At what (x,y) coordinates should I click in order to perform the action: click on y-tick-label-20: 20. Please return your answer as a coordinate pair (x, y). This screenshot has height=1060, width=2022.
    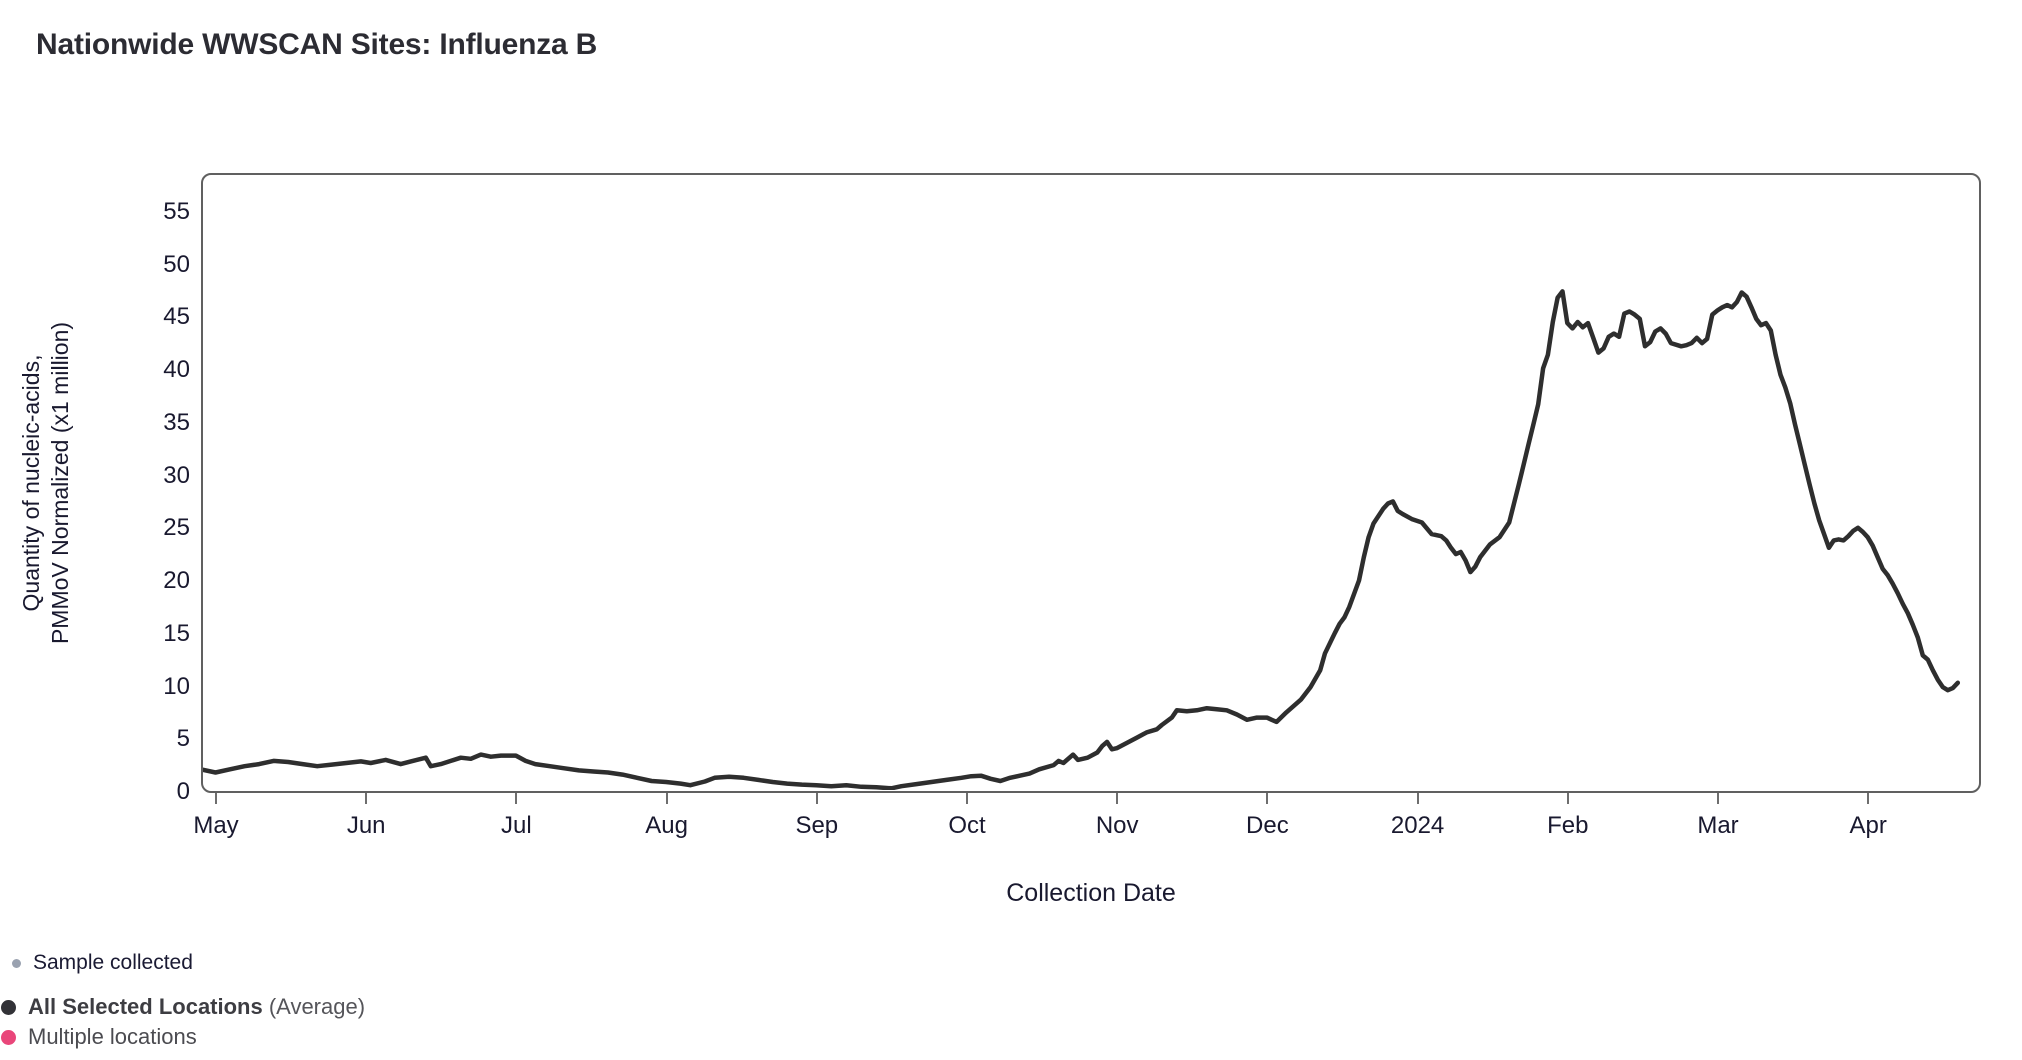
    Looking at the image, I should click on (176, 580).